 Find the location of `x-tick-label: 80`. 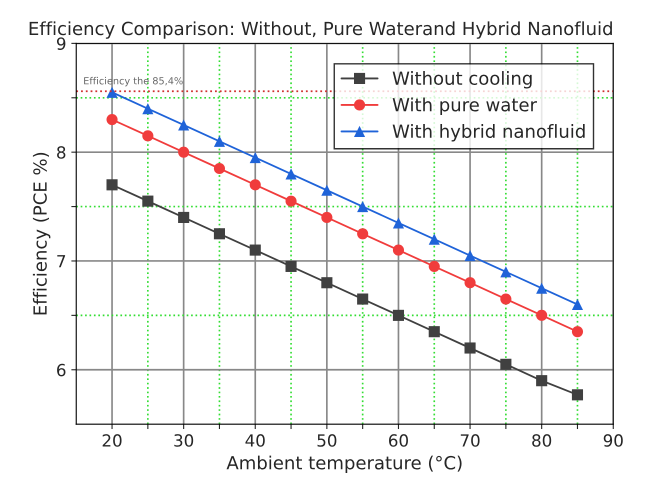

x-tick-label: 80 is located at coordinates (542, 440).